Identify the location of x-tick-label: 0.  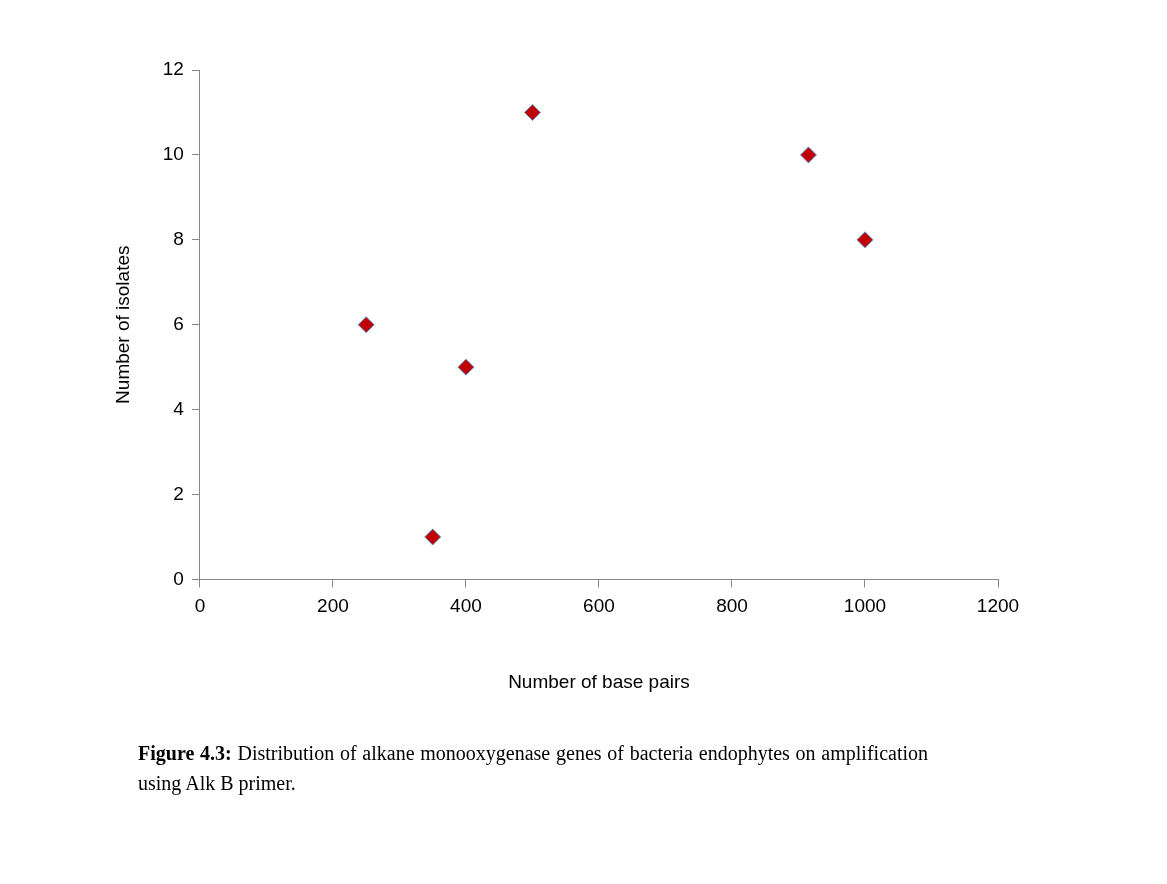
(200, 606).